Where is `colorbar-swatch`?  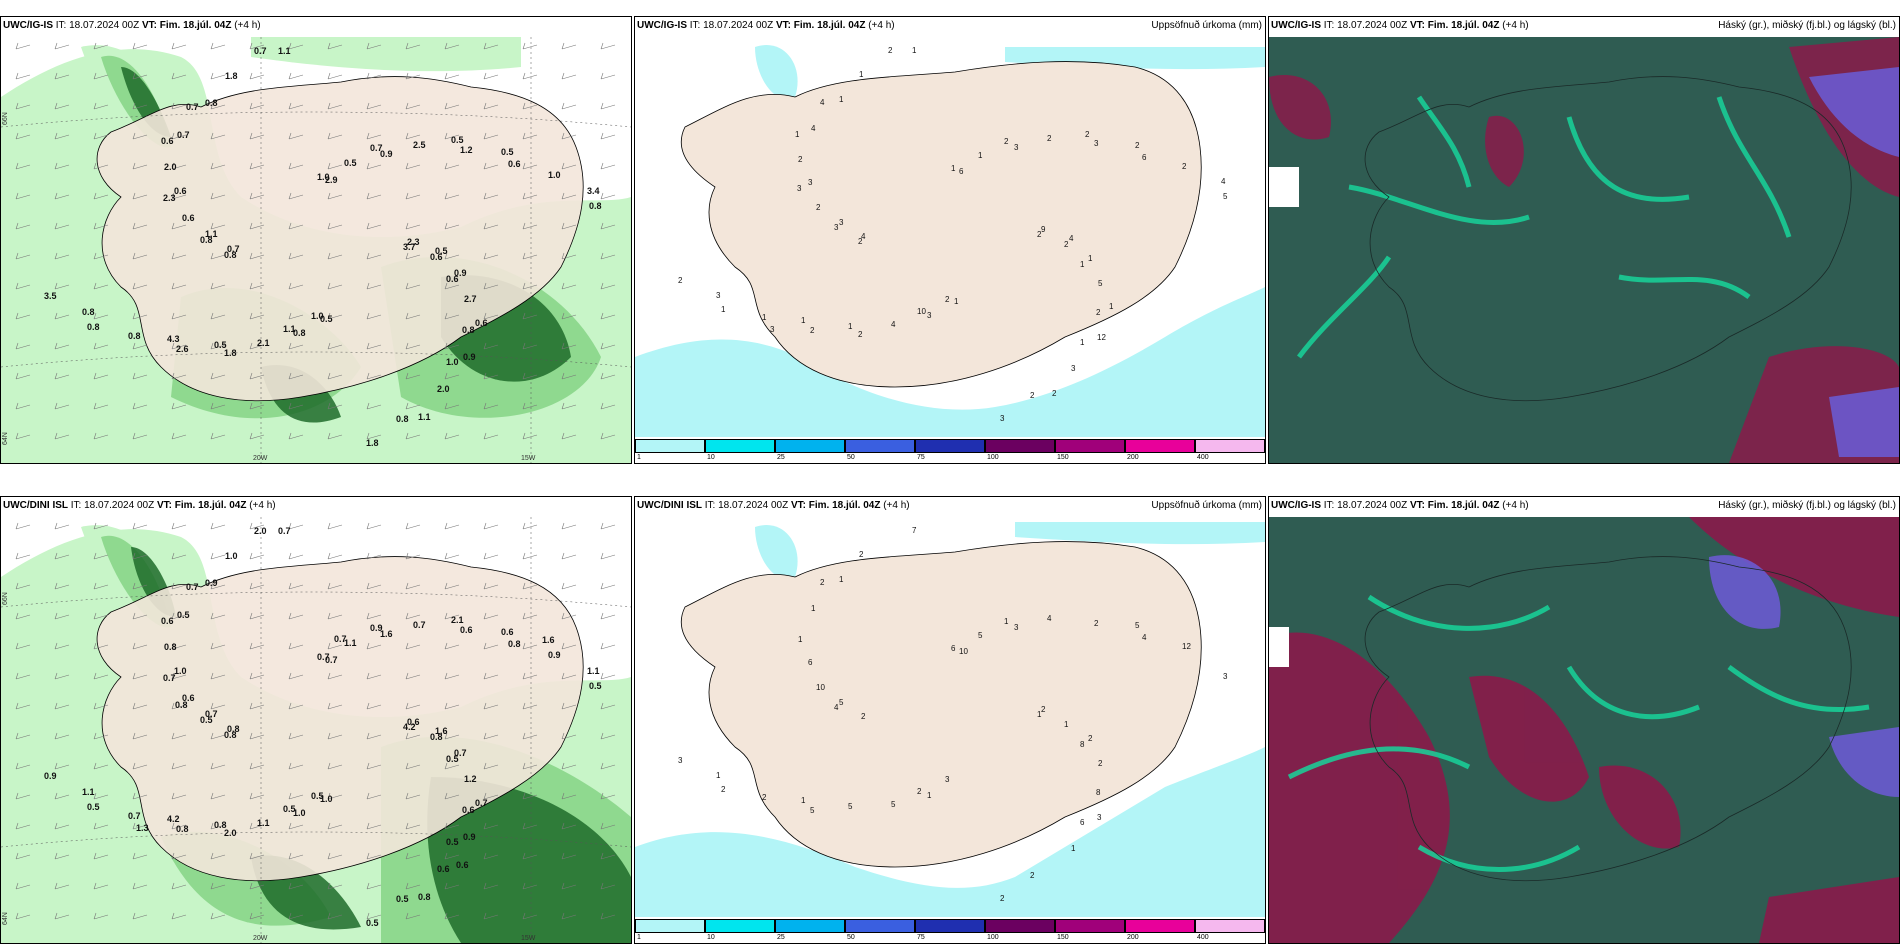
colorbar-swatch is located at coordinates (1230, 926).